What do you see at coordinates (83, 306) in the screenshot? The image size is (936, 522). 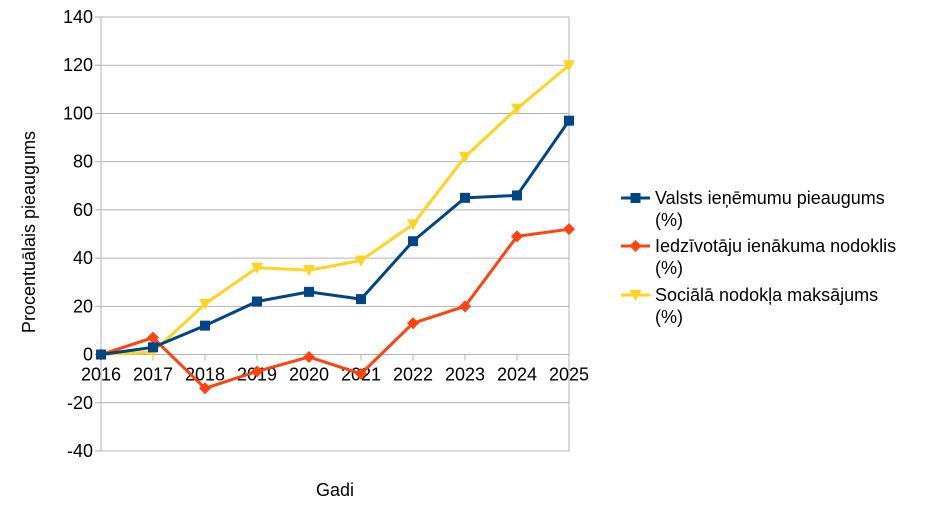 I see `y-tick-label: 20` at bounding box center [83, 306].